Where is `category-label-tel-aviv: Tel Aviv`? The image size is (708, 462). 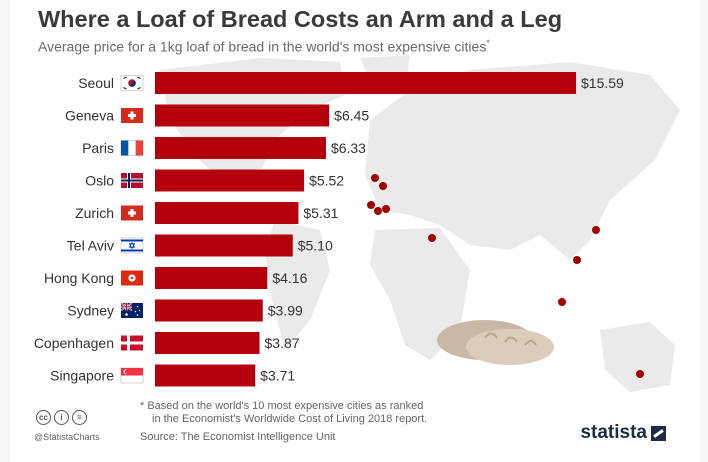
category-label-tel-aviv: Tel Aviv is located at coordinates (90, 246).